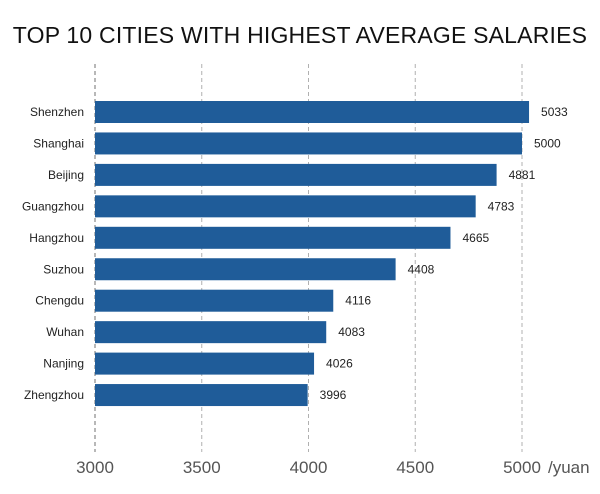 Image resolution: width=600 pixels, height=494 pixels. Describe the element at coordinates (333, 395) in the screenshot. I see `value-label: 3996` at that location.